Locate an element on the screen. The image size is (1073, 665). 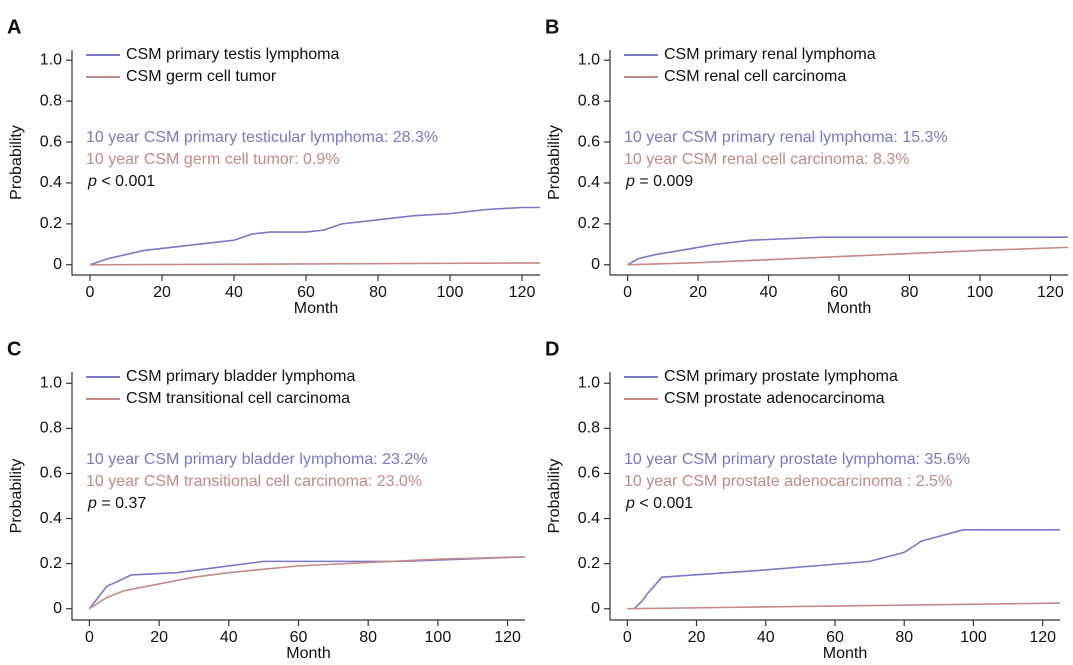
panel-label: A is located at coordinates (14, 27).